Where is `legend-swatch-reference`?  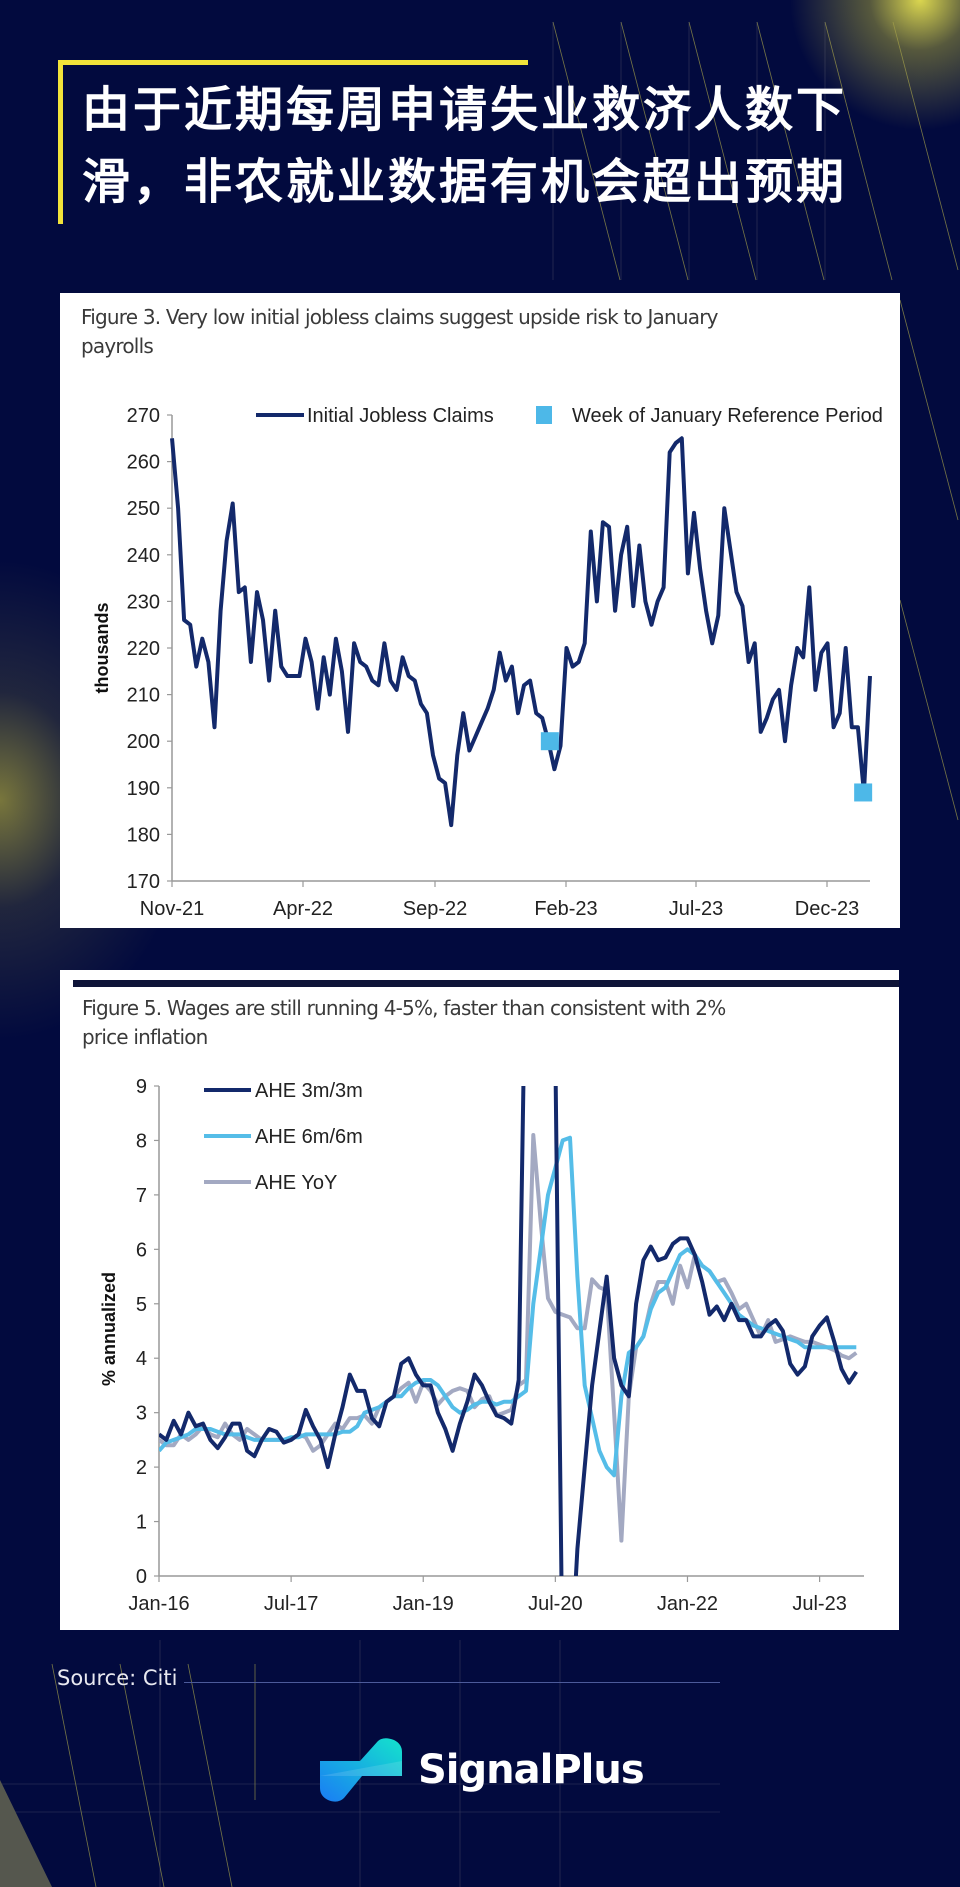 legend-swatch-reference is located at coordinates (544, 415).